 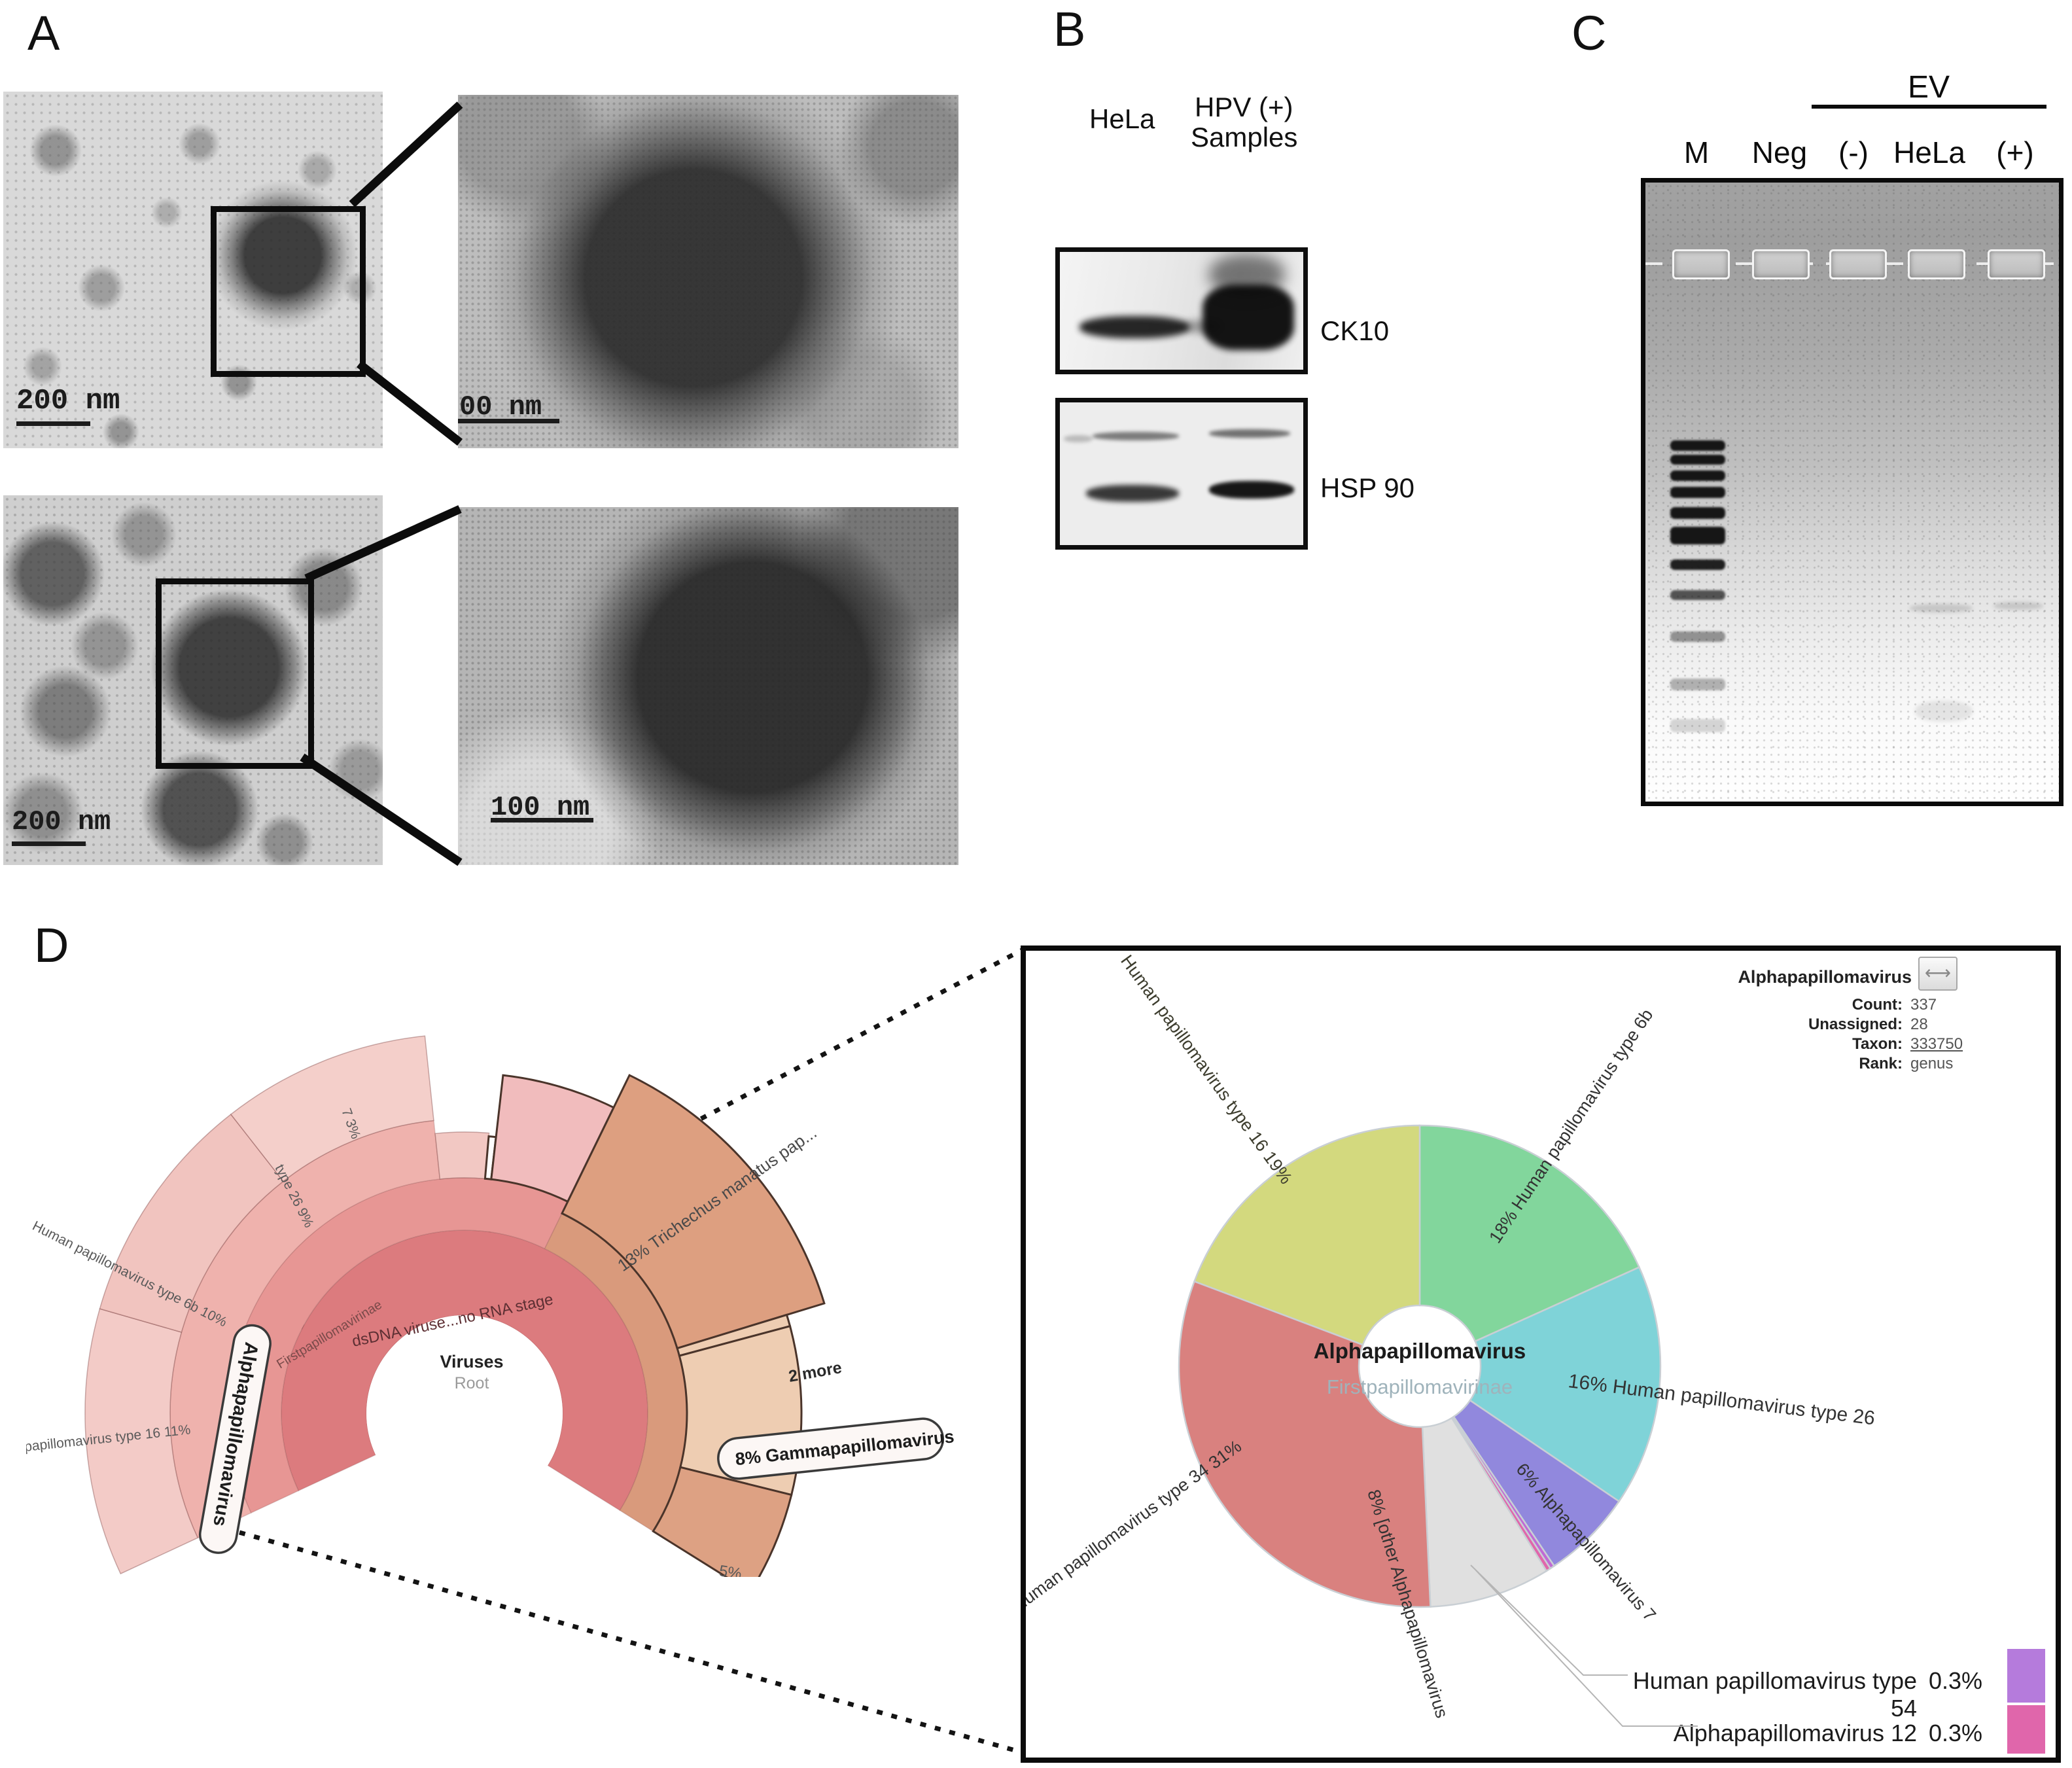 I want to click on chart-label: Human papillomavirus type 16 19%, so click(x=1206, y=1069).